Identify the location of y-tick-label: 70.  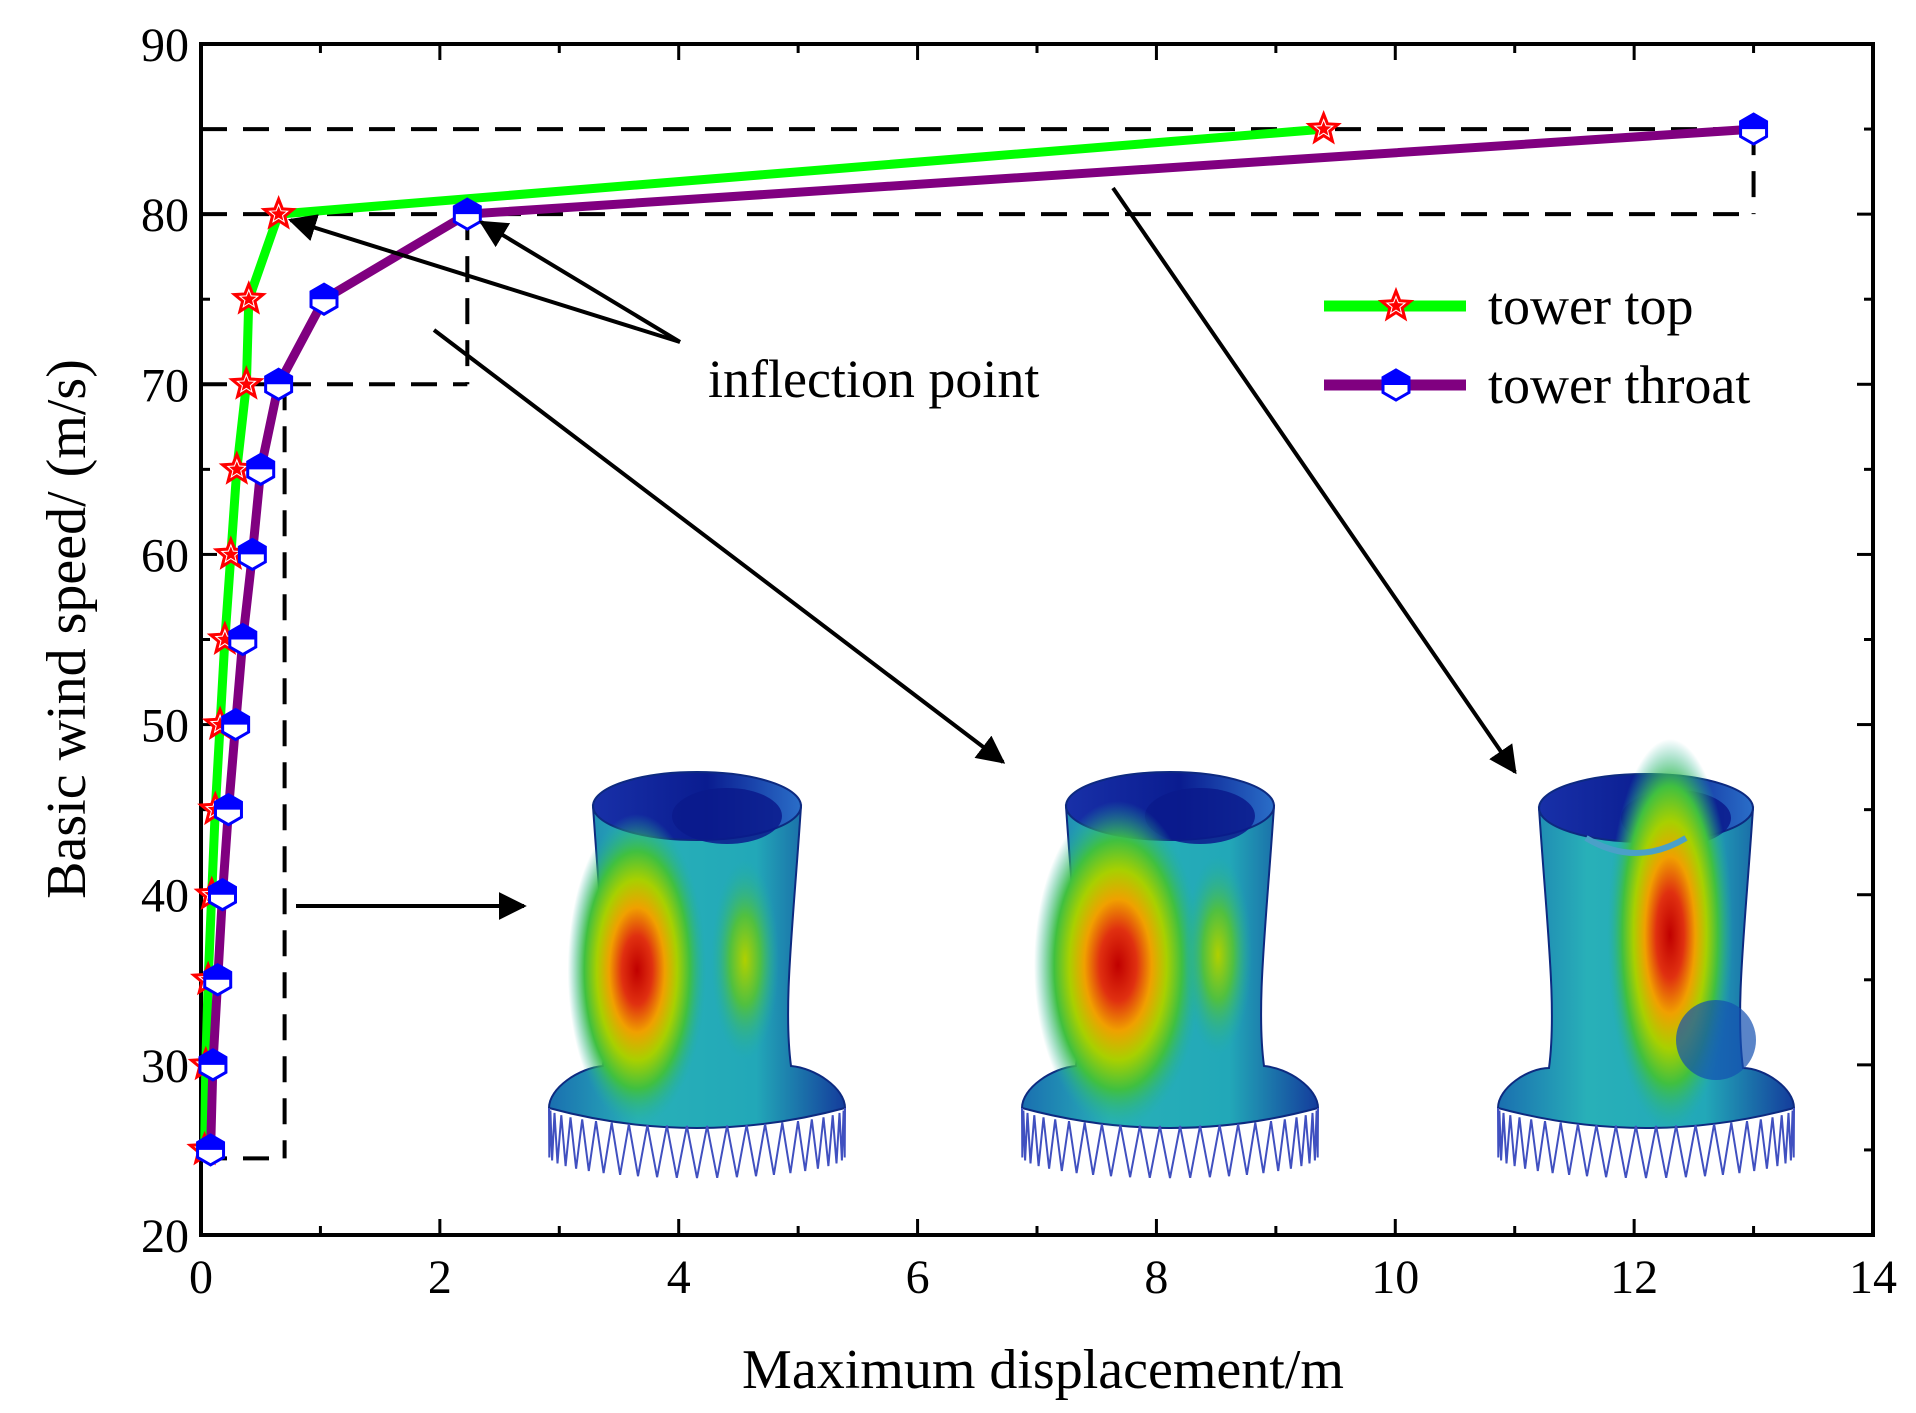
(165, 385).